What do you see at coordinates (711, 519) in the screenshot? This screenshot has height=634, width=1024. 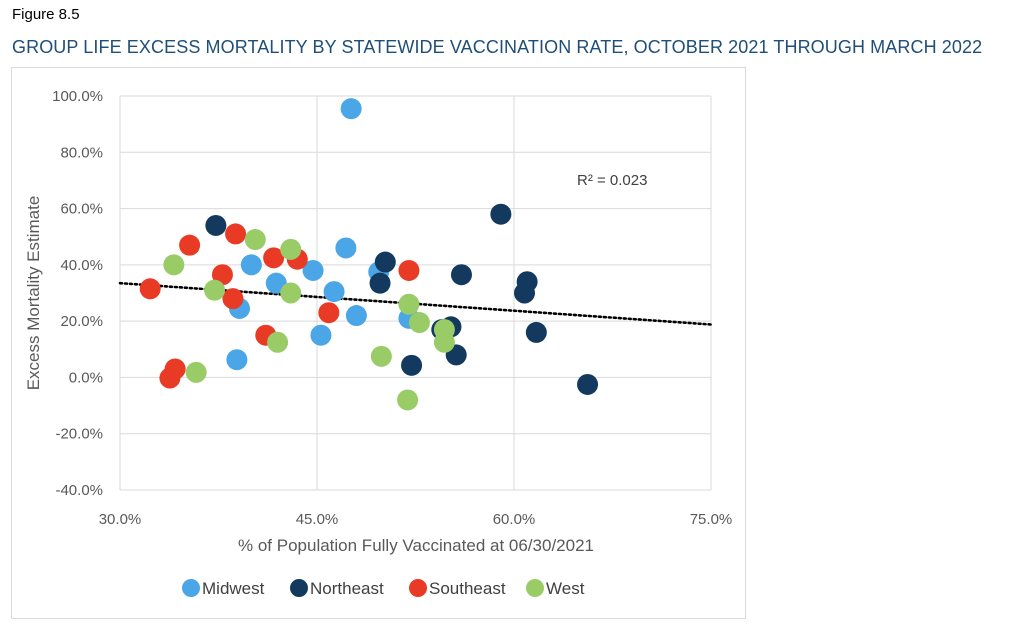 I see `x-tick-label: 75.0%` at bounding box center [711, 519].